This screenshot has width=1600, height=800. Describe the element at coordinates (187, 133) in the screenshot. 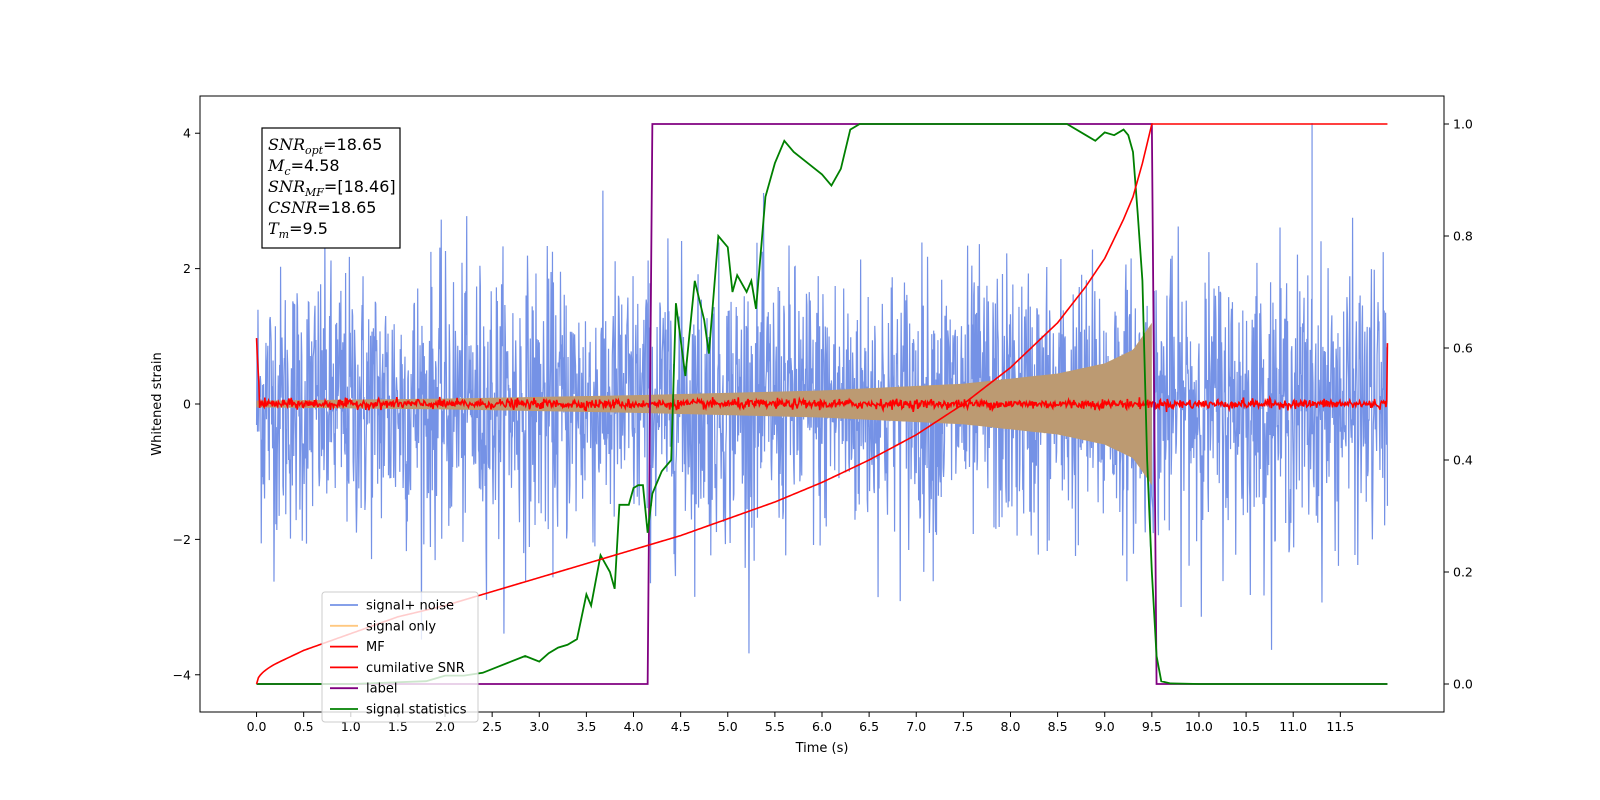

I see `y-left-tick-label: 4` at that location.